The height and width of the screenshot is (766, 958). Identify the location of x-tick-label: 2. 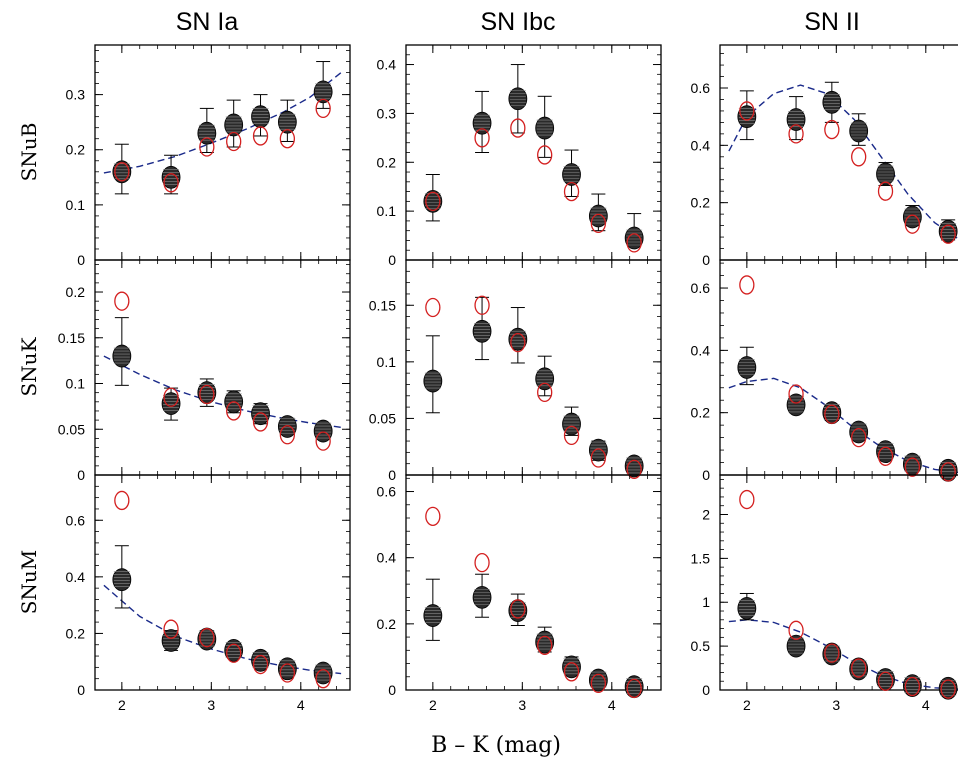
(433, 705).